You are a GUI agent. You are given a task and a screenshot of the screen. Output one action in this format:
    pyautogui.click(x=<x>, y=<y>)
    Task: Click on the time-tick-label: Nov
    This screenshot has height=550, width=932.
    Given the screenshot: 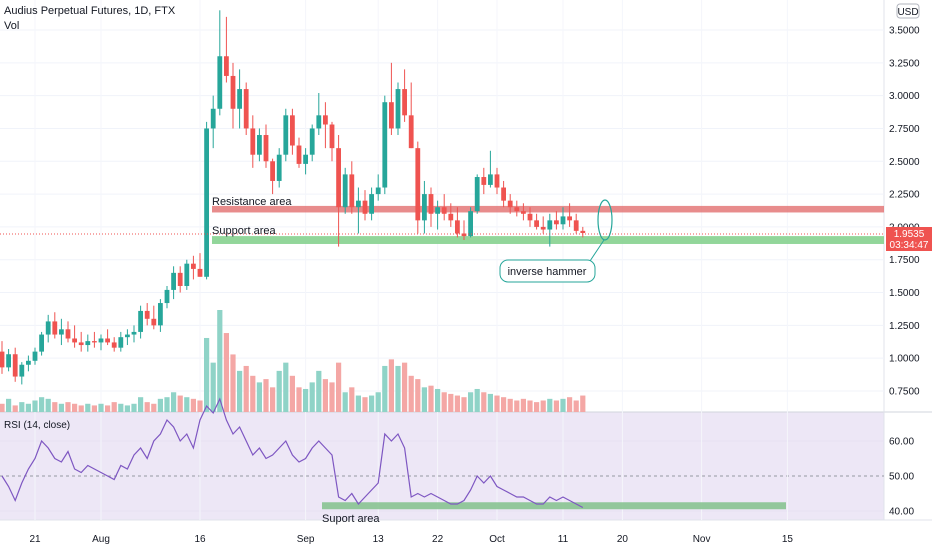 What is the action you would take?
    pyautogui.click(x=702, y=539)
    